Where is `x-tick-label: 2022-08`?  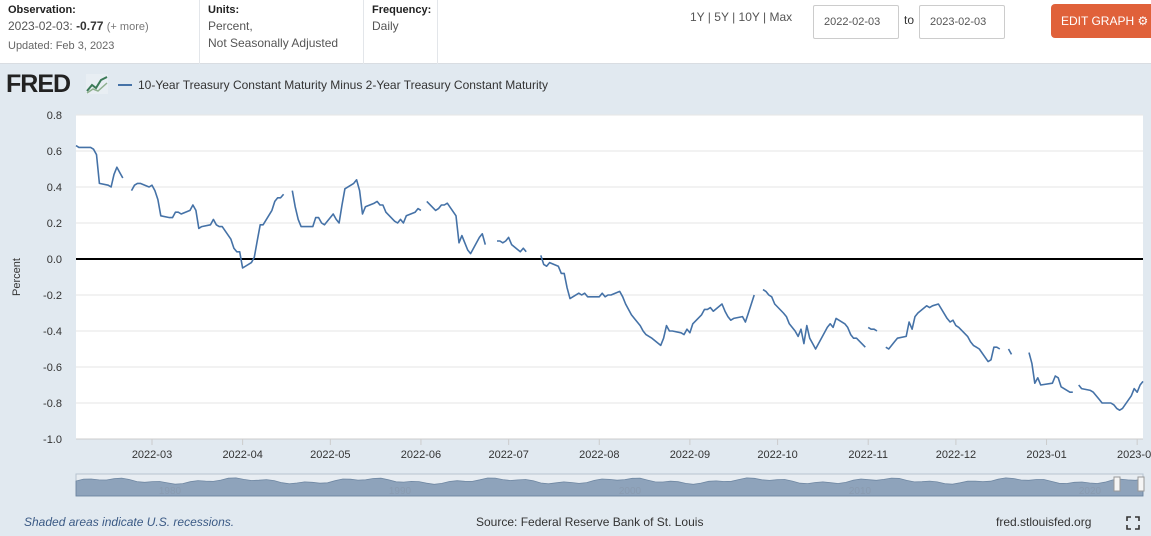 x-tick-label: 2022-08 is located at coordinates (599, 455).